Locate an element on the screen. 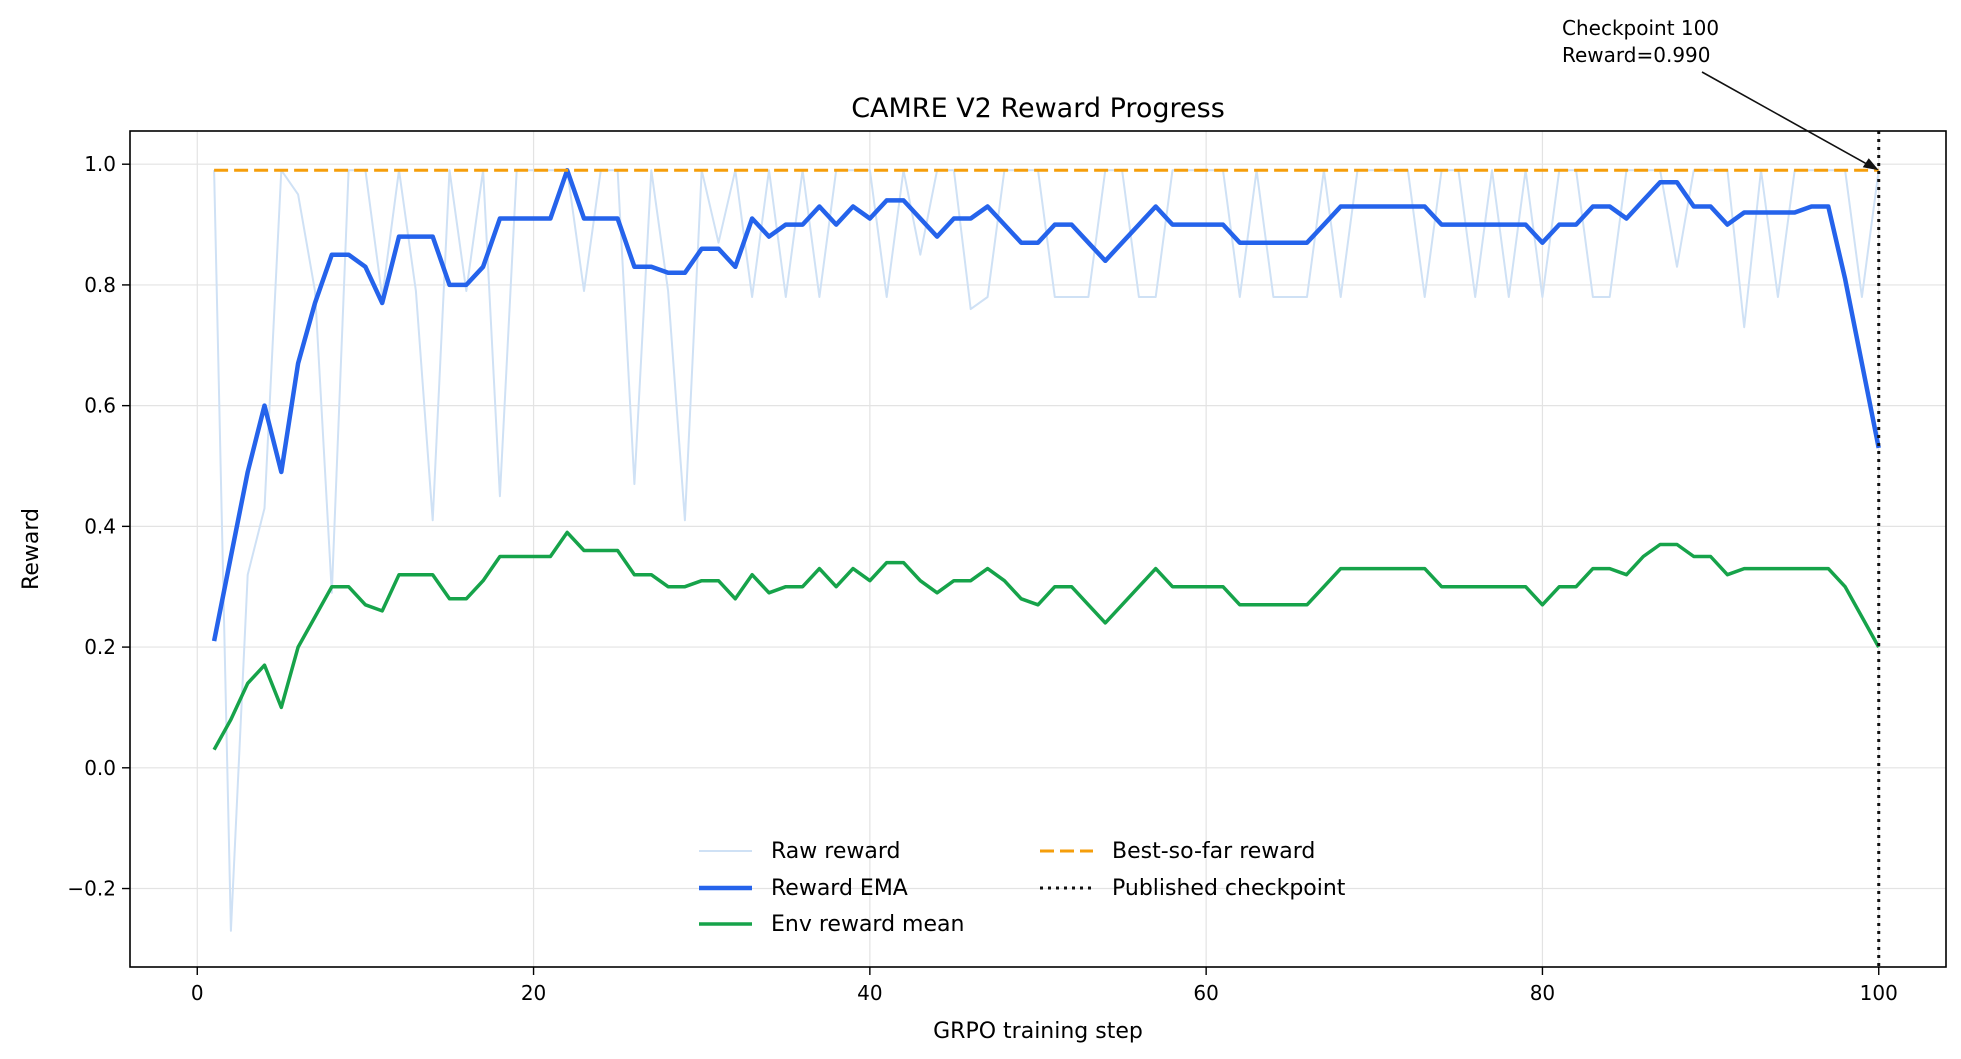 The height and width of the screenshot is (1059, 1961). chart-title: CAMRE V2 Reward Progress is located at coordinates (1038, 108).